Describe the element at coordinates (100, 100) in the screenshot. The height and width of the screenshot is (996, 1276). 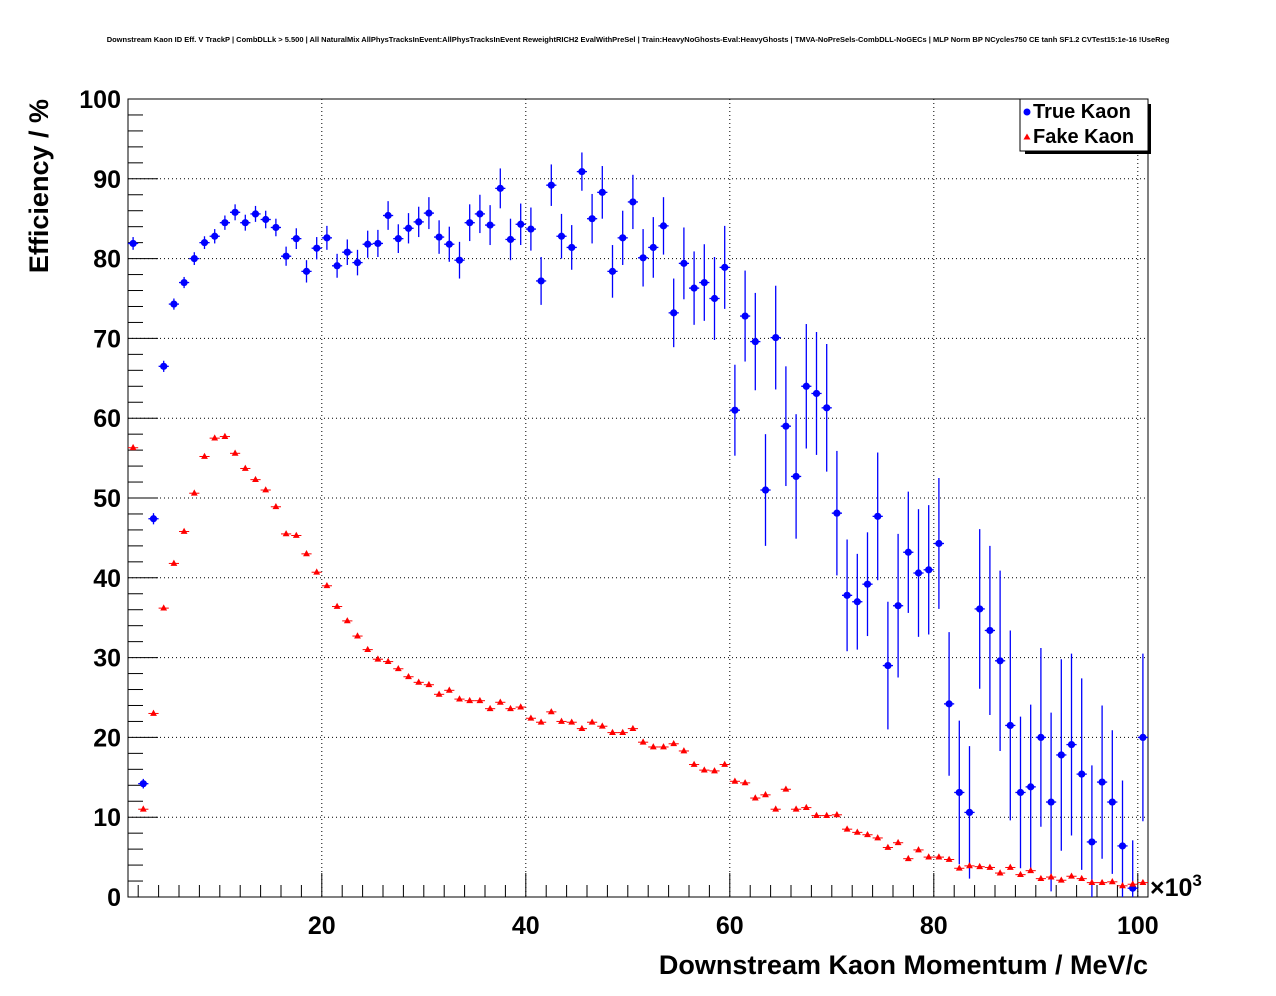
I see `y-tick-label: 100` at that location.